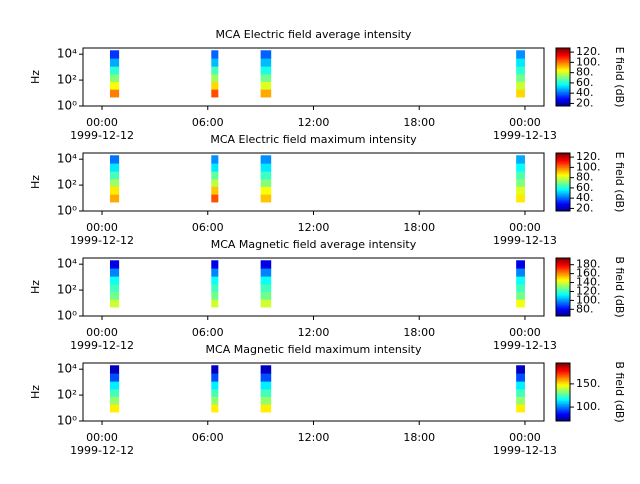 This screenshot has height=484, width=640. I want to click on colorbar-label: E field (dB), so click(619, 182).